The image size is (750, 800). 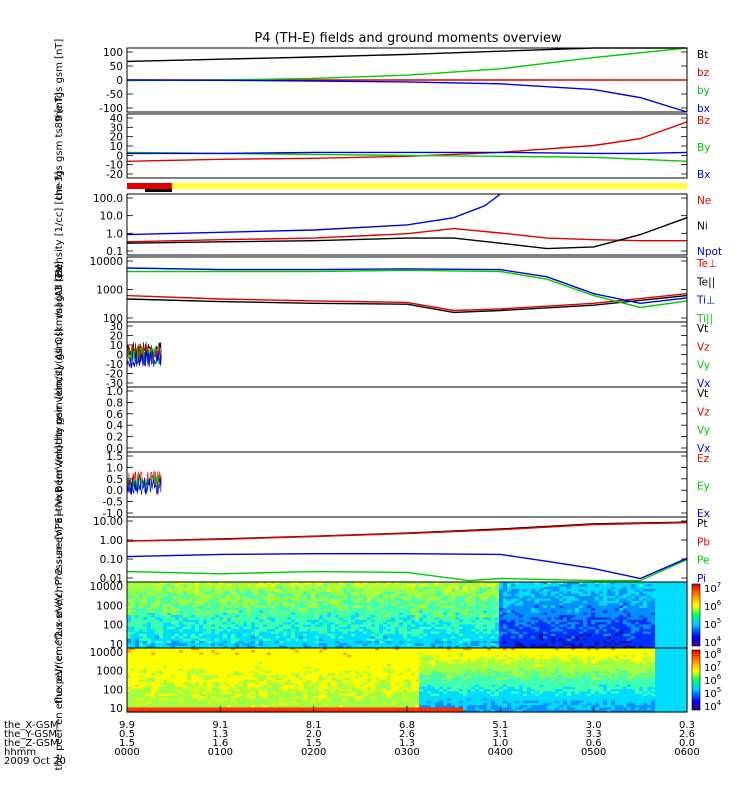 What do you see at coordinates (114, 252) in the screenshot?
I see `ytick-label: 0.1` at bounding box center [114, 252].